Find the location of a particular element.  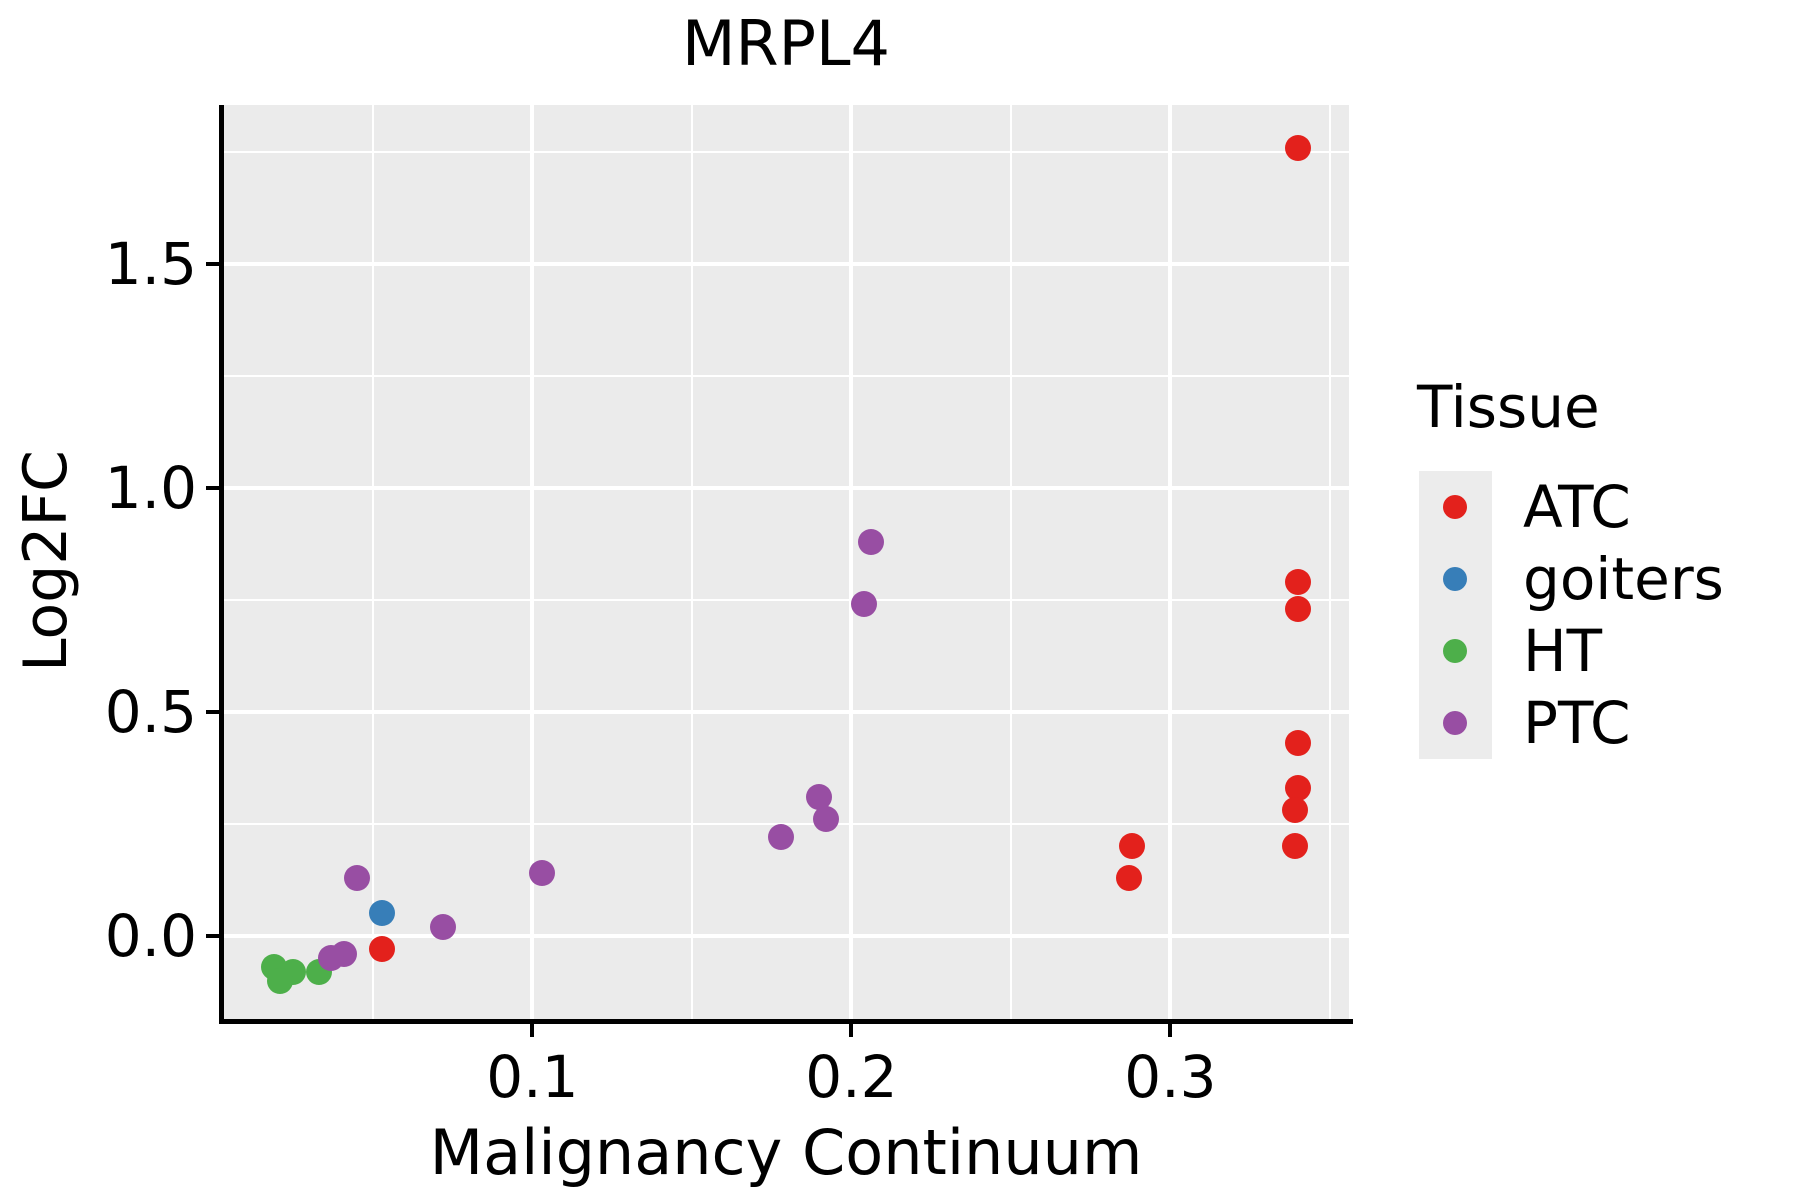

legend-entry-label: PTC is located at coordinates (1577, 723).